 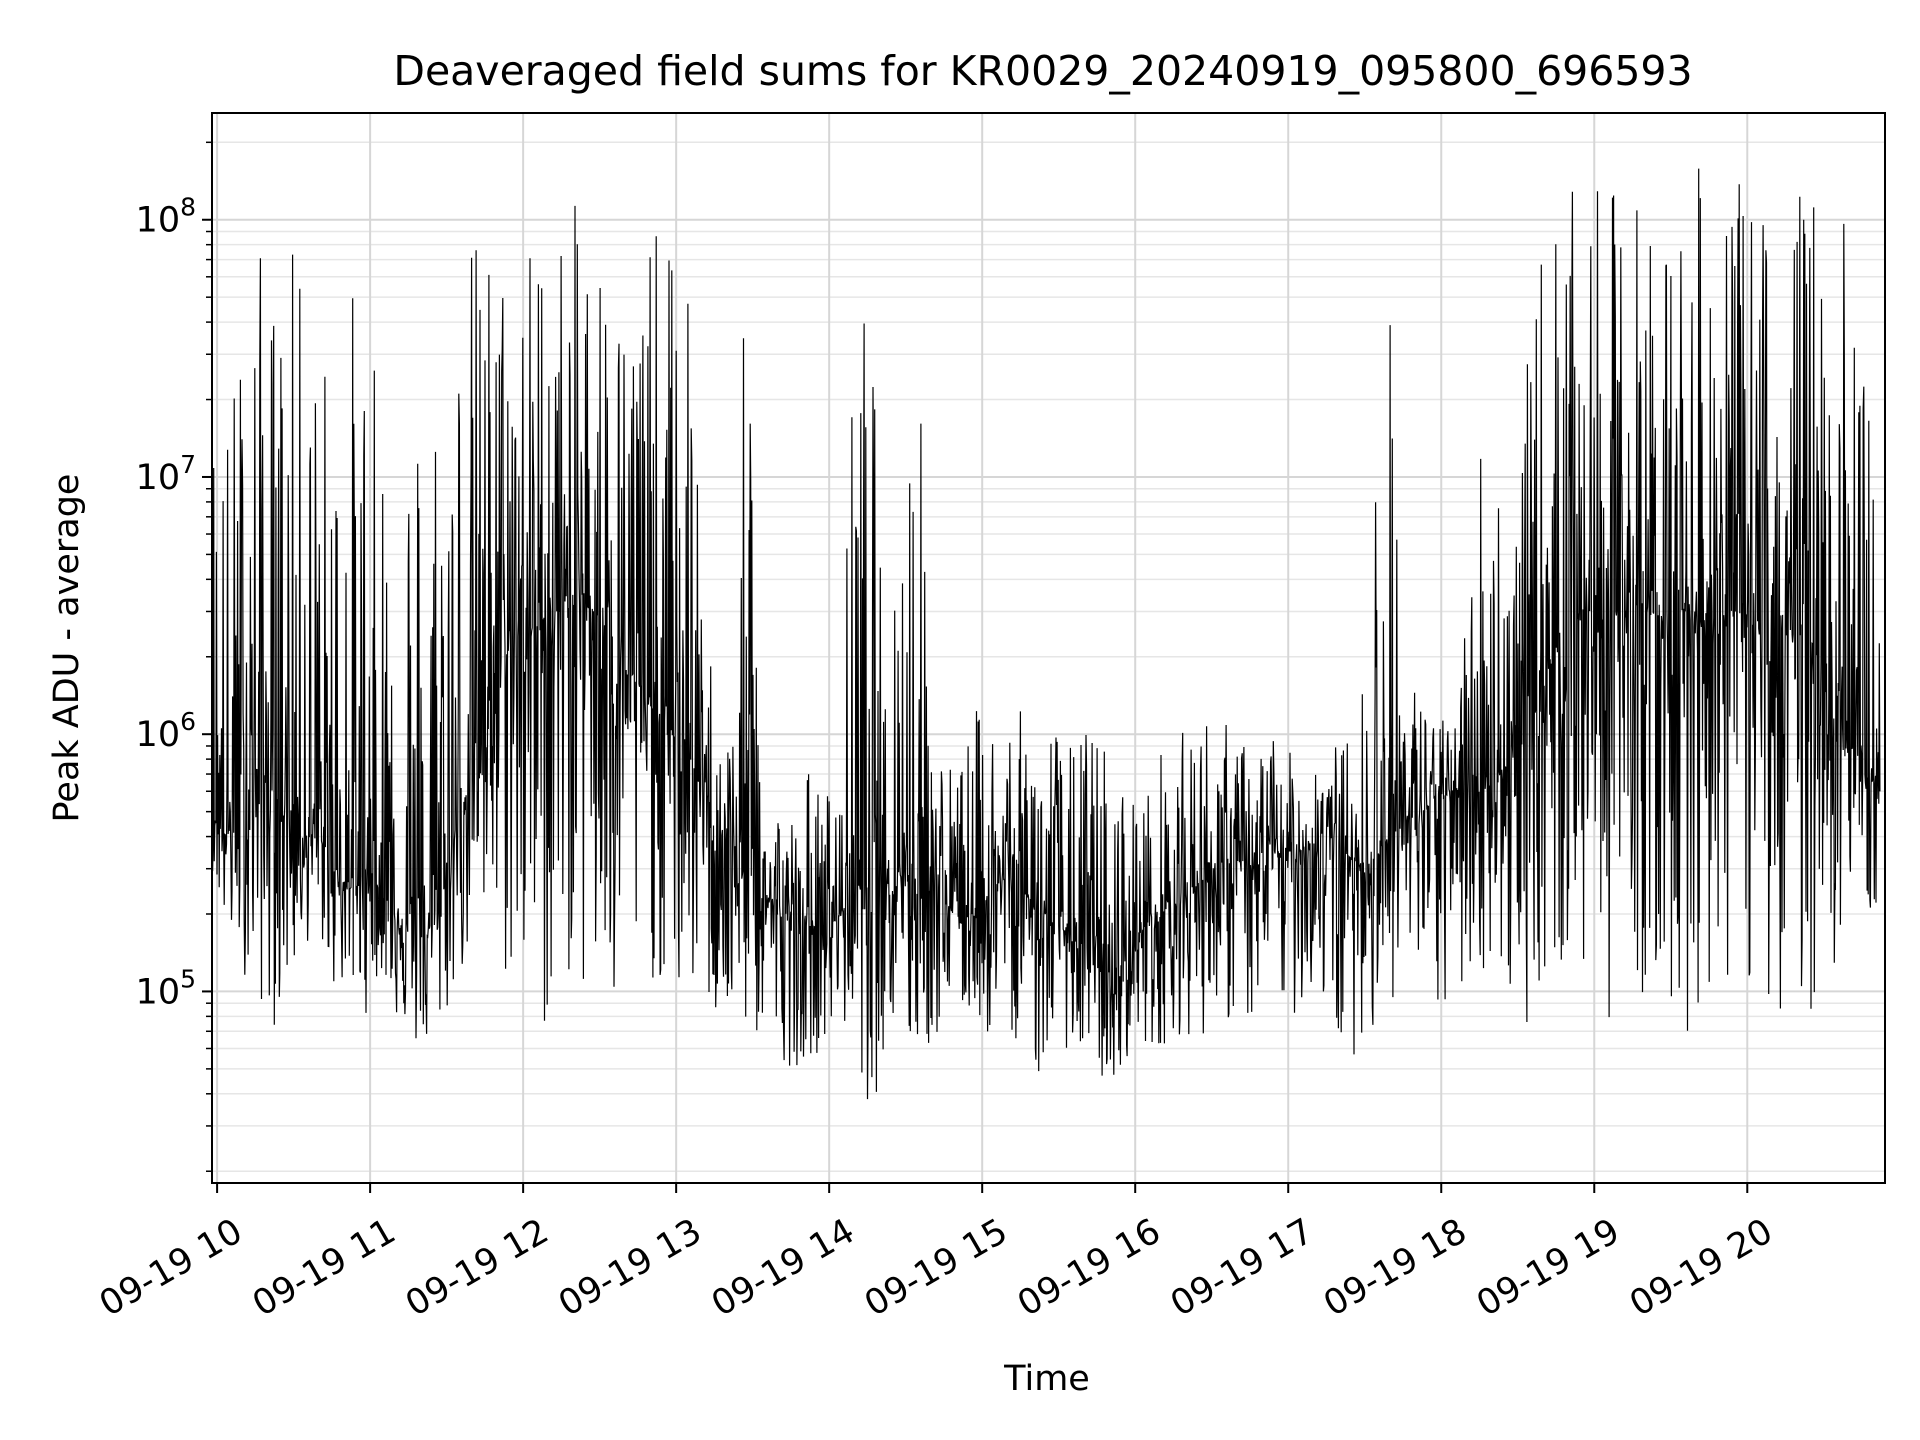 I want to click on x-tick-label: 09-19 16, so click(x=1089, y=1267).